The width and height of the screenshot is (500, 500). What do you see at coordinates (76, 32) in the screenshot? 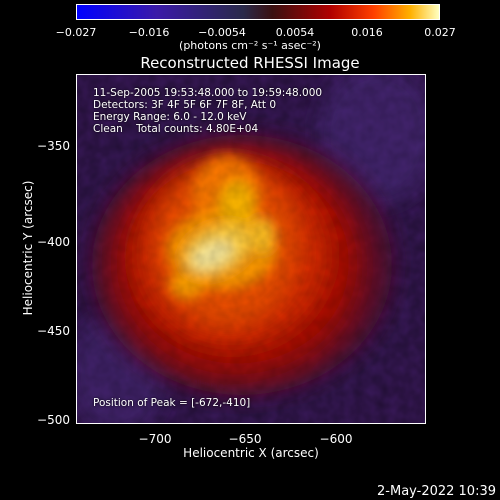
I see `colorbar-tick: −0.027` at bounding box center [76, 32].